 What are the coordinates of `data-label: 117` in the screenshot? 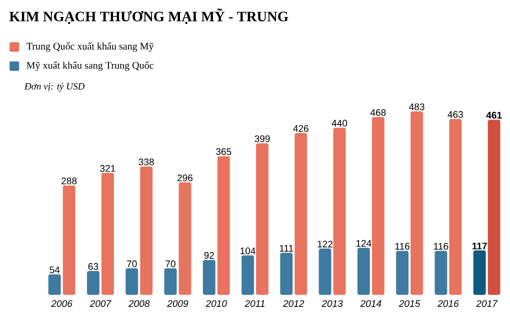 It's located at (479, 246).